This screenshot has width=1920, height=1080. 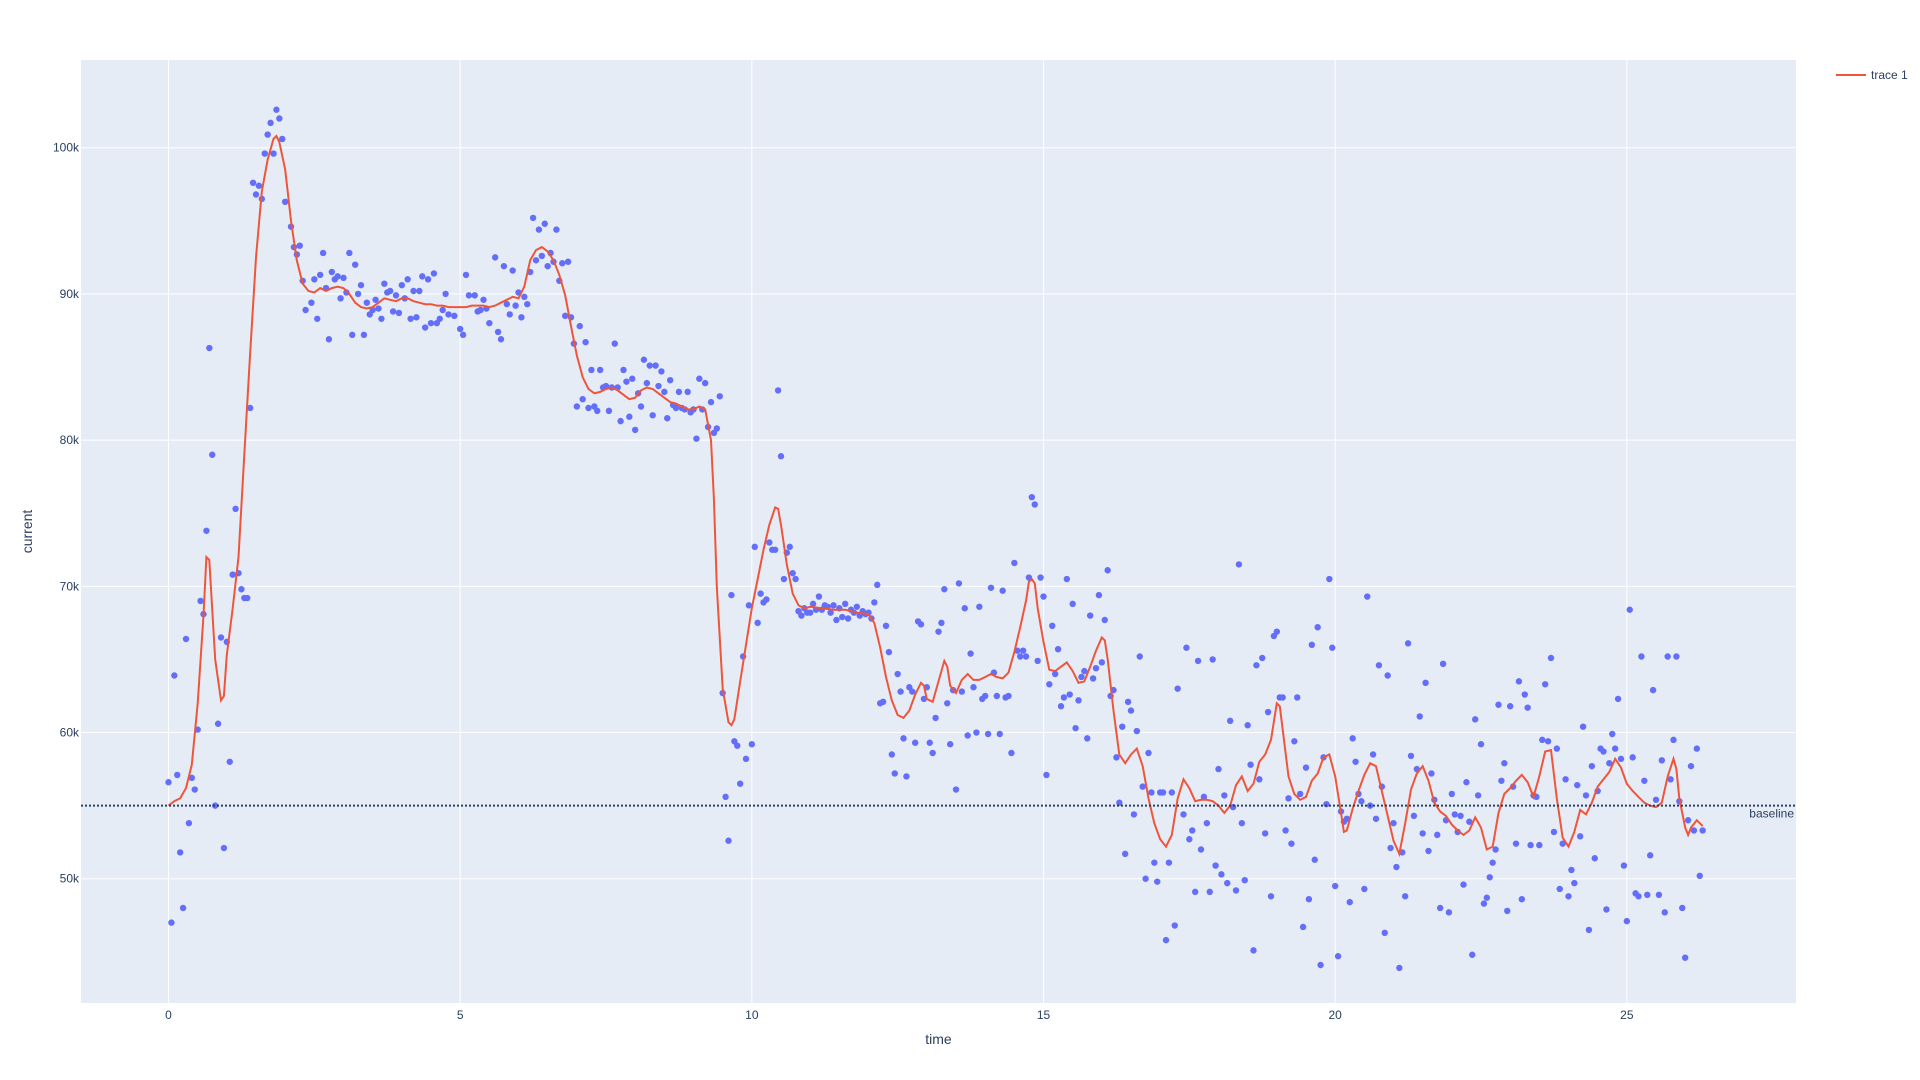 I want to click on x-tick-label: 25, so click(x=1627, y=1015).